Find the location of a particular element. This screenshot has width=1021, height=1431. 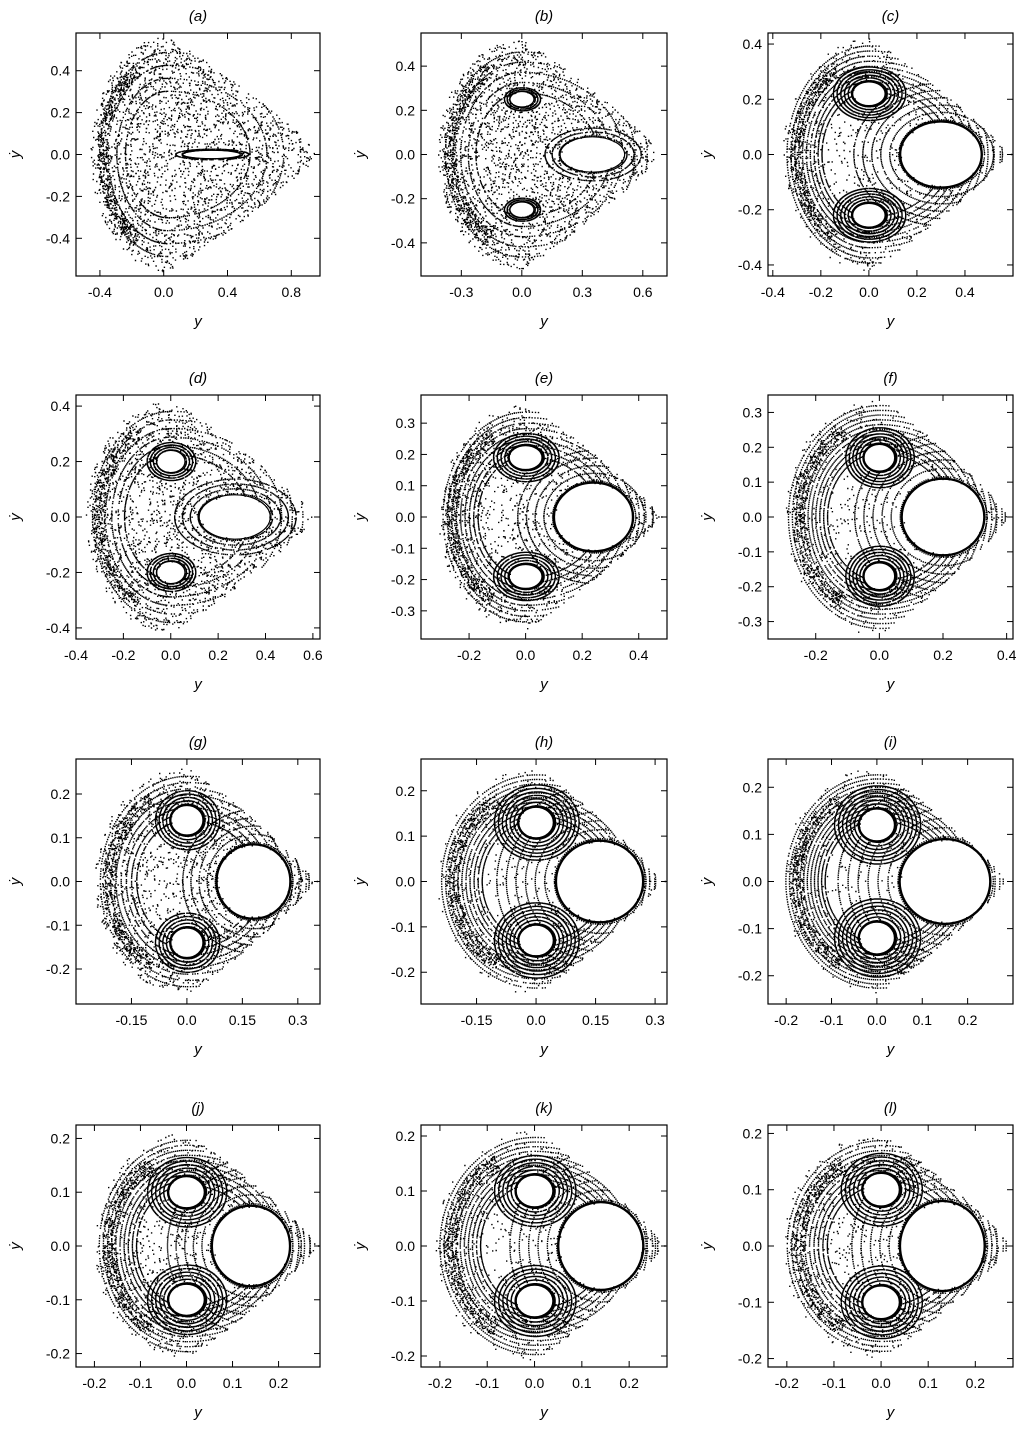

panel-title: (g) is located at coordinates (198, 742).